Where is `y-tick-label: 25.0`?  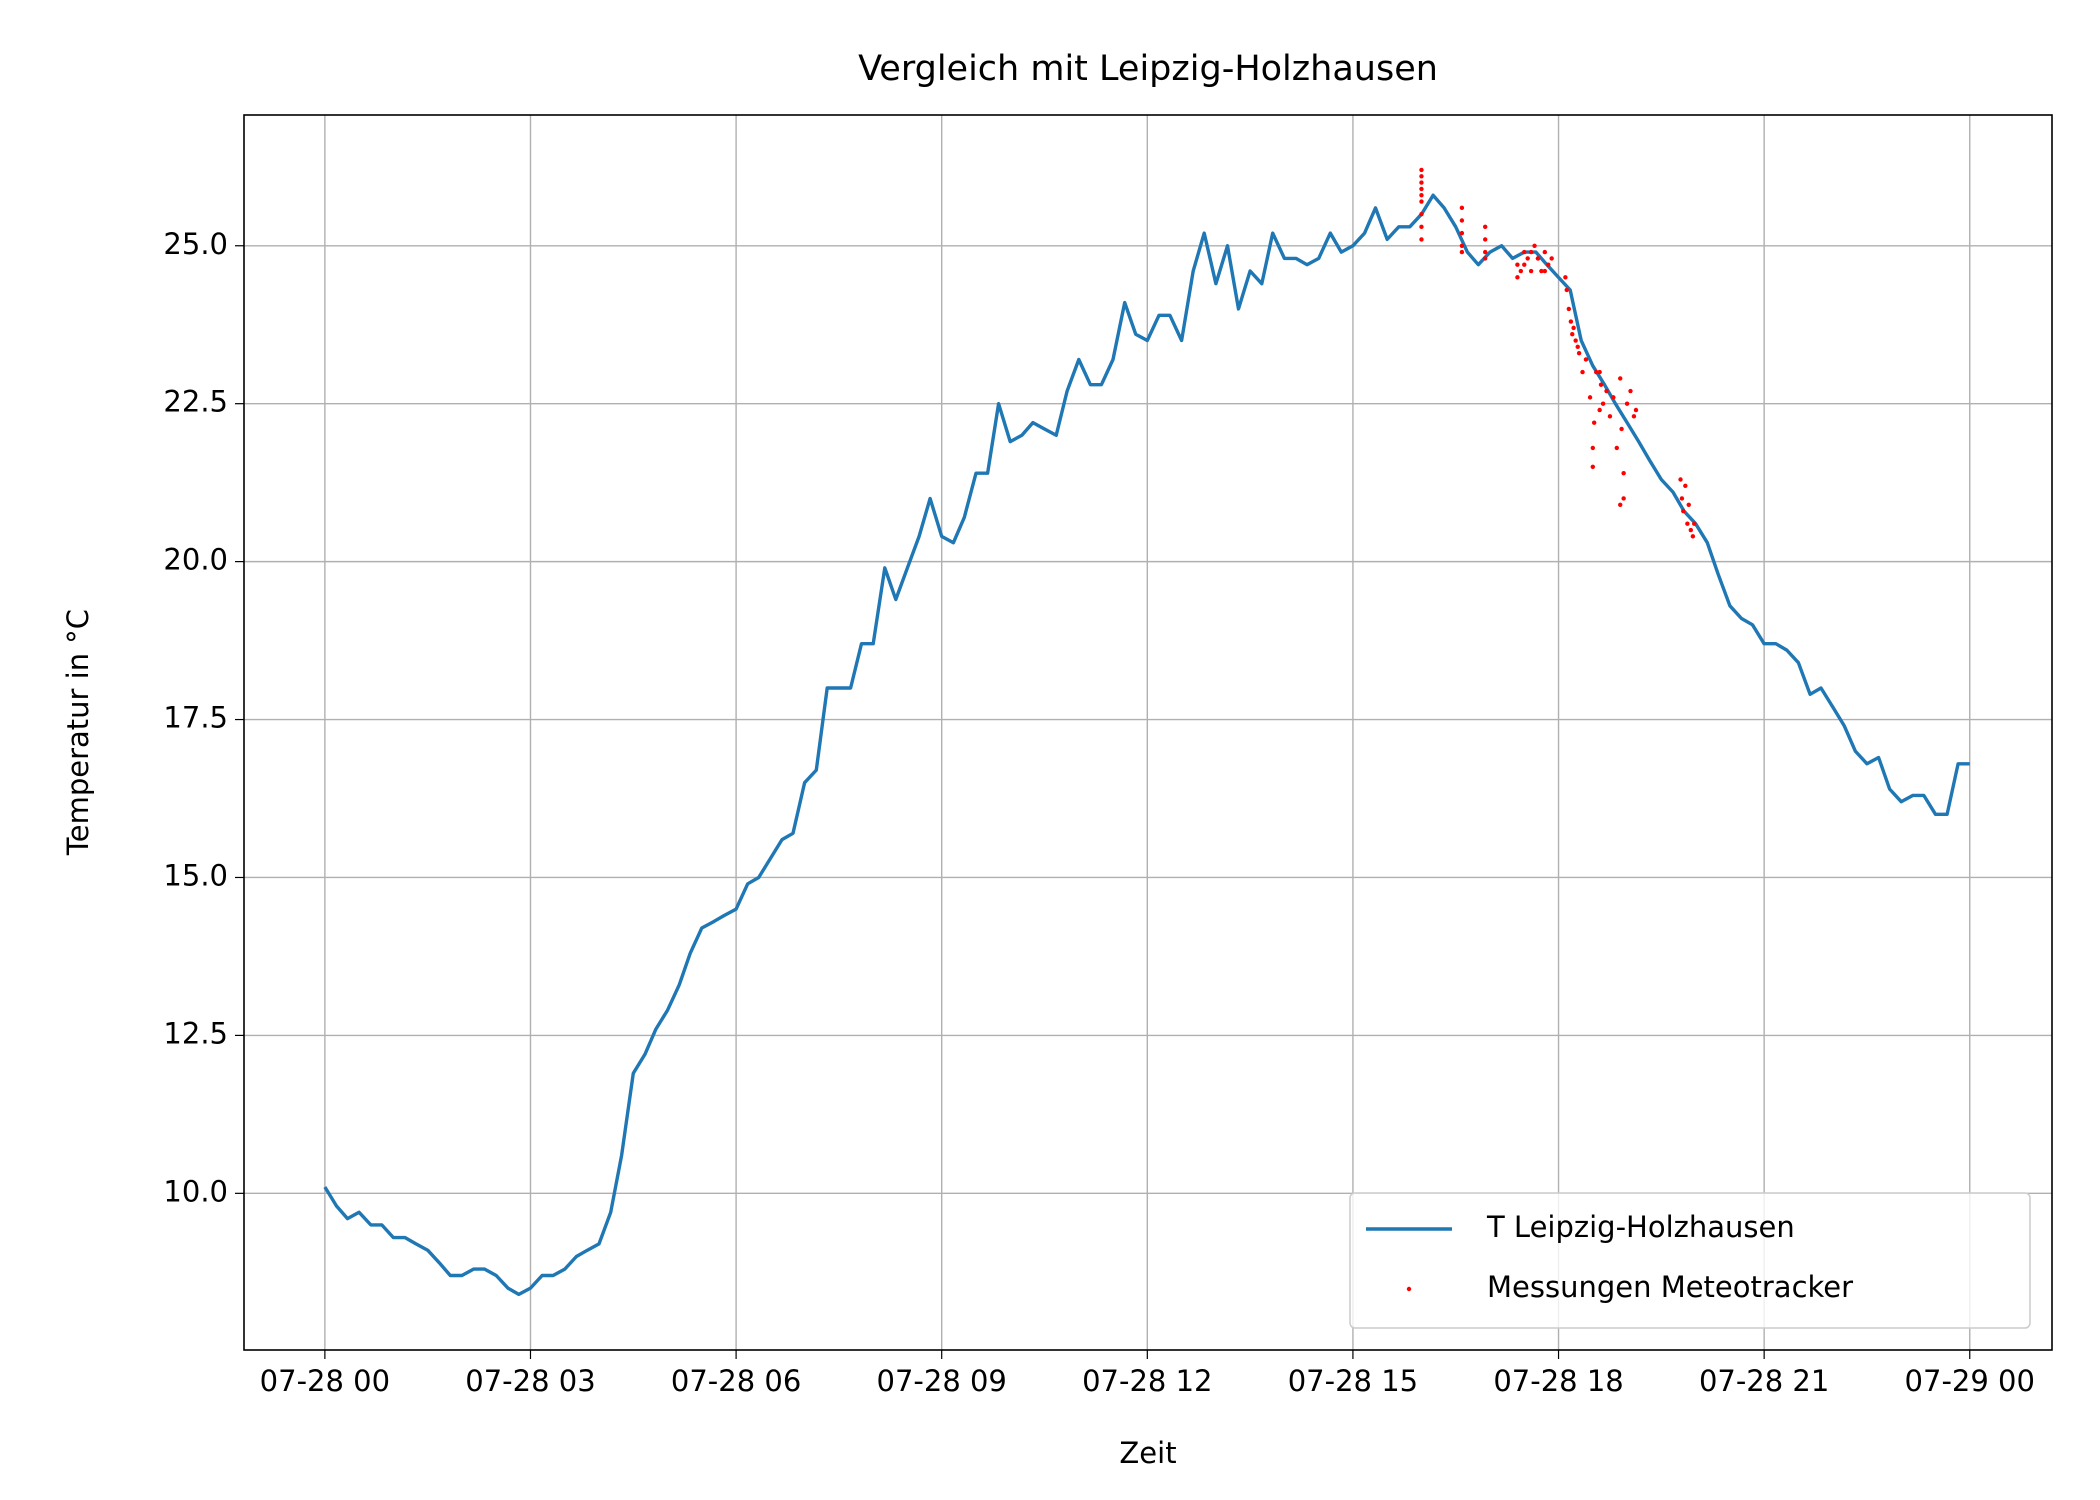
y-tick-label: 25.0 is located at coordinates (195, 244).